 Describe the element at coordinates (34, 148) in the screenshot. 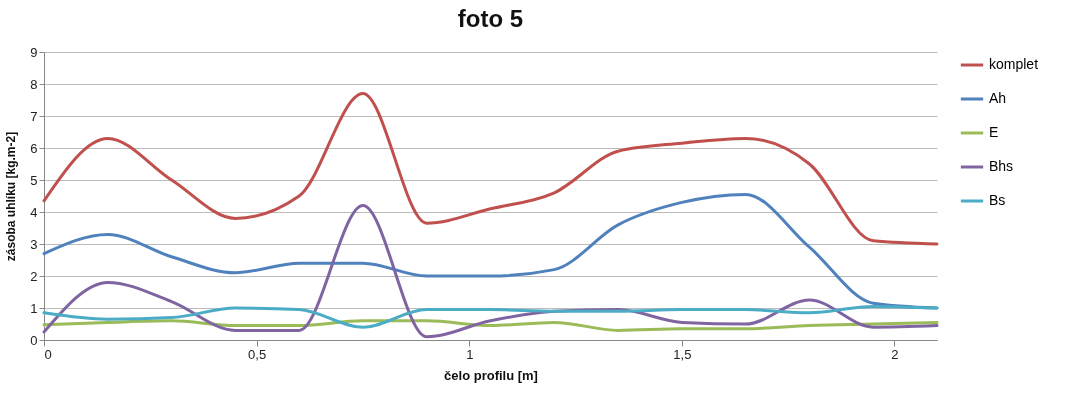

I see `y-tick-label: 6` at that location.